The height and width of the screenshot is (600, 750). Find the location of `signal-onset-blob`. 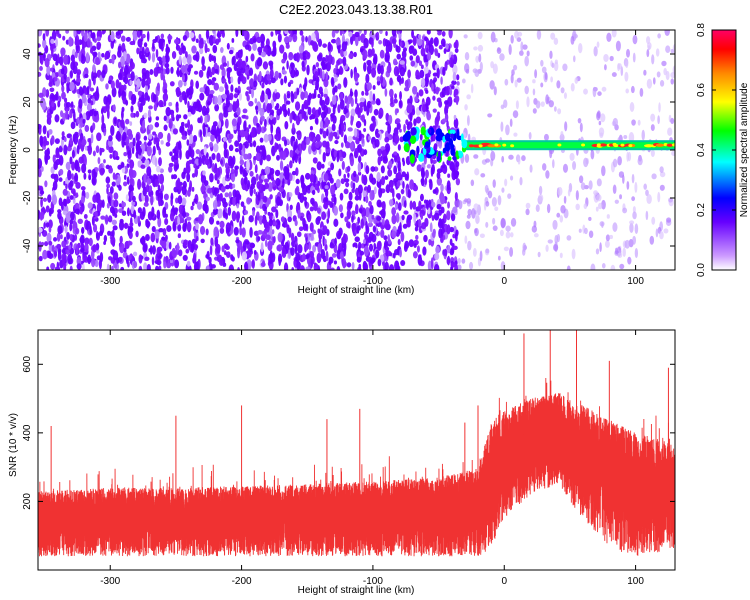

signal-onset-blob is located at coordinates (407, 136).